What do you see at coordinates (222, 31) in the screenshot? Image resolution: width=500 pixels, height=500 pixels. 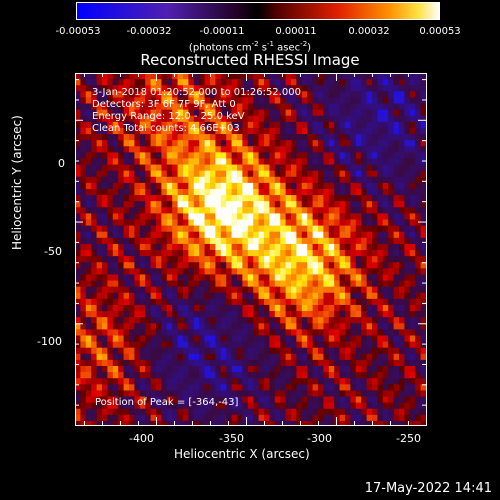 I see `colorbar-tick: -0.00011` at bounding box center [222, 31].